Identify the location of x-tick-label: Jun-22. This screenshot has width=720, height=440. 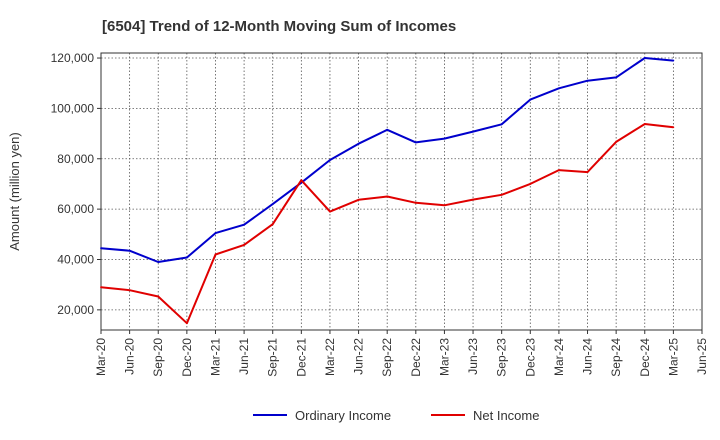
(359, 356).